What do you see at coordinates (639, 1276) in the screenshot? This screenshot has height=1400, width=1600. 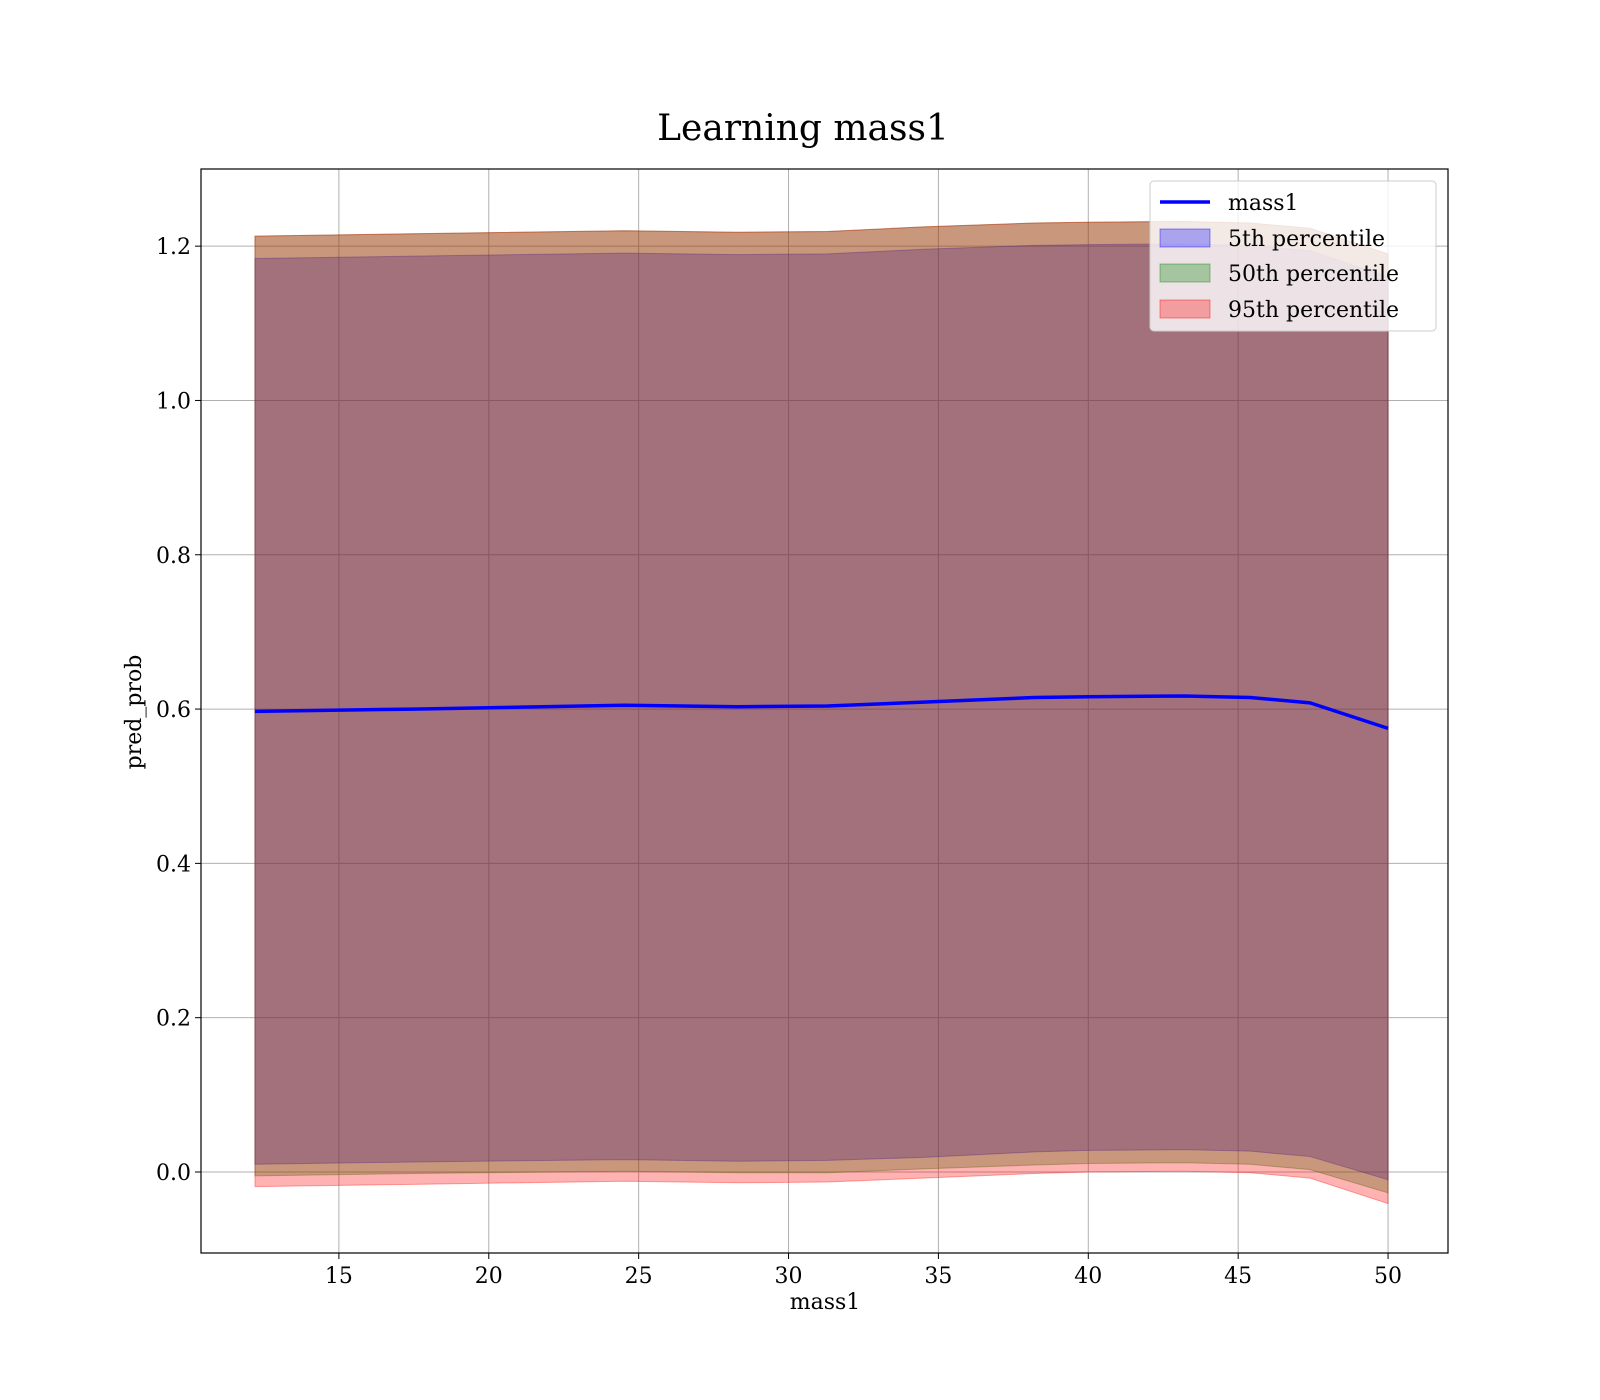 I see `x-tick-label: 25` at bounding box center [639, 1276].